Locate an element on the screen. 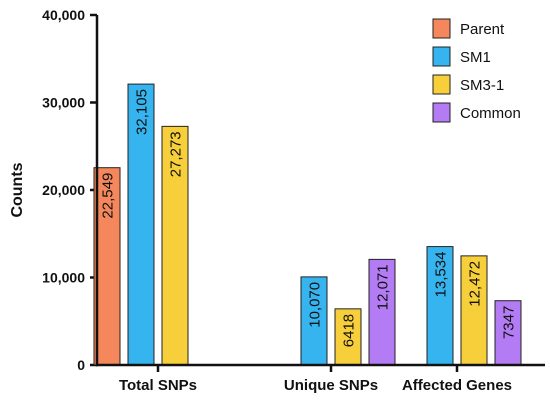  x-category-label: Affected Genes is located at coordinates (457, 385).